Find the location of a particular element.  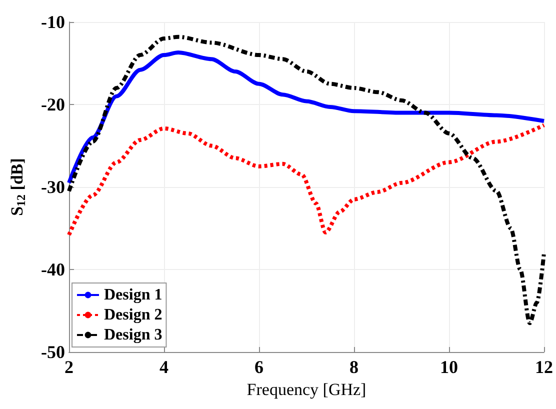

x-tick-label: 10 is located at coordinates (449, 367).